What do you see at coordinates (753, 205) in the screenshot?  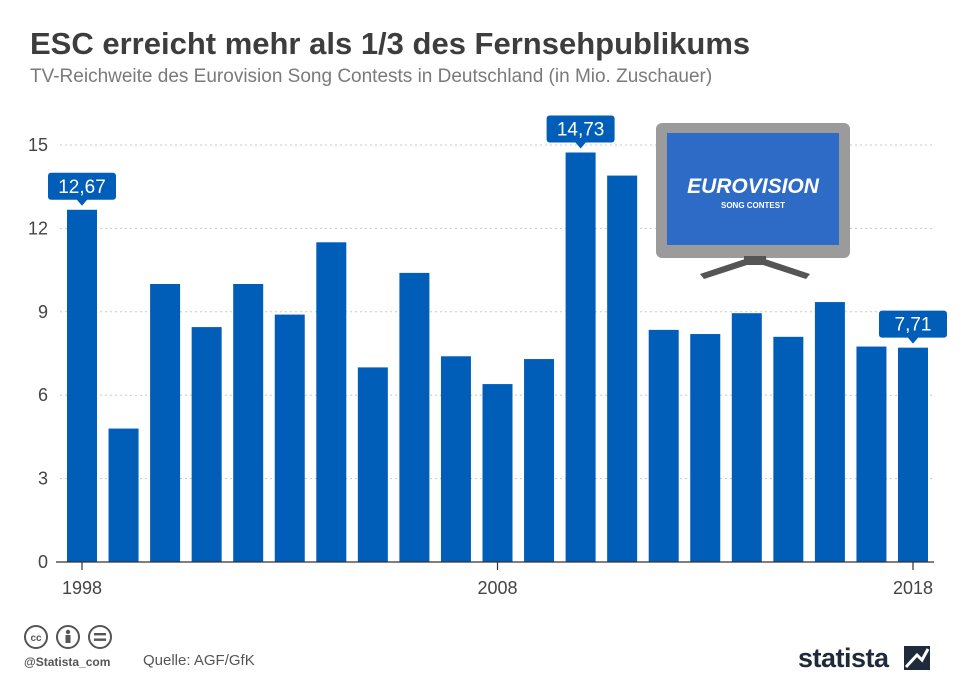 I see `eurovision-logo-subtext: SONG CONTEST` at bounding box center [753, 205].